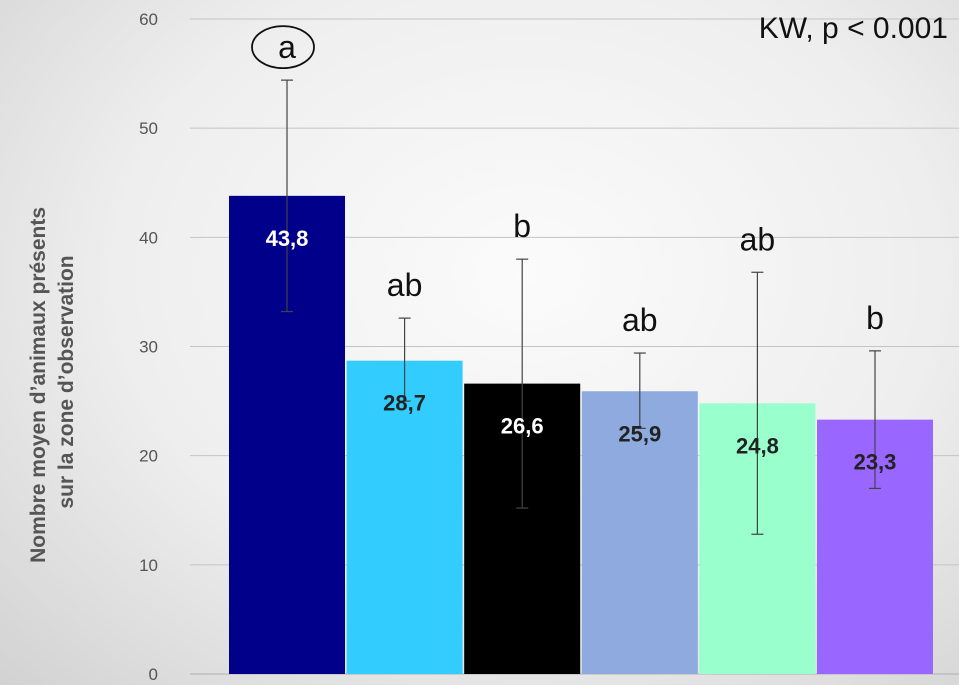  I want to click on data-label: 43,8, so click(287, 238).